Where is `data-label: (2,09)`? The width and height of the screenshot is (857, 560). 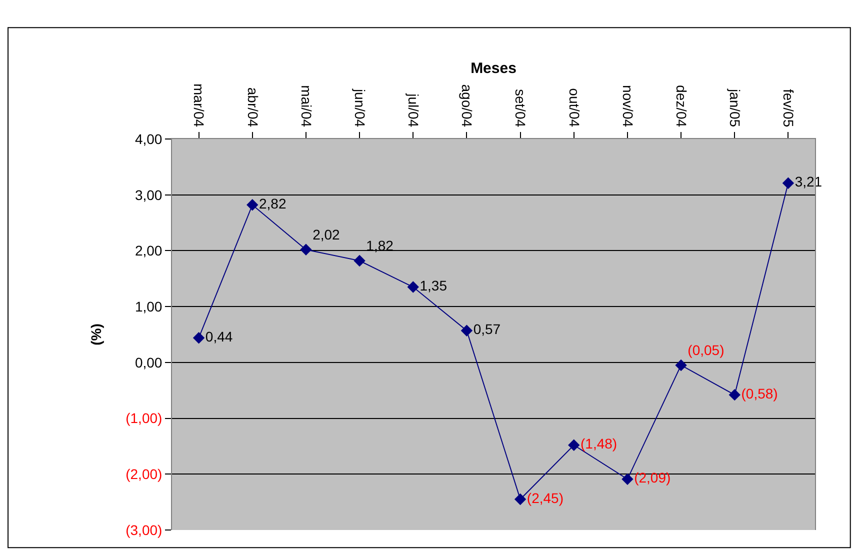 data-label: (2,09) is located at coordinates (652, 478).